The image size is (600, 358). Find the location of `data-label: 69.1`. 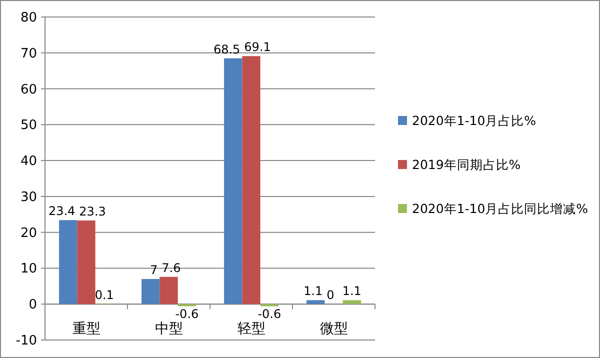

data-label: 69.1 is located at coordinates (257, 47).